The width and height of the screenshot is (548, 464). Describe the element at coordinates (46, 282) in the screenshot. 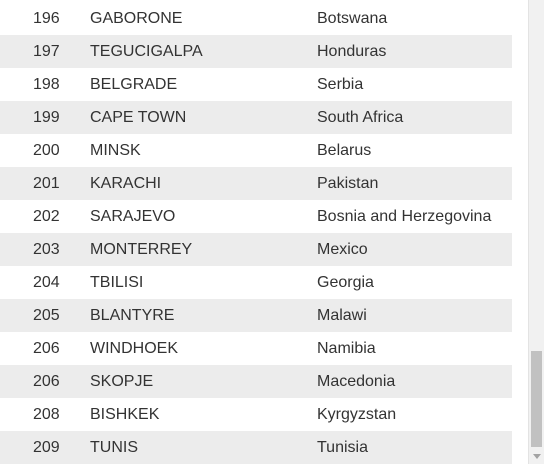

I see `rank-cell: 204` at that location.